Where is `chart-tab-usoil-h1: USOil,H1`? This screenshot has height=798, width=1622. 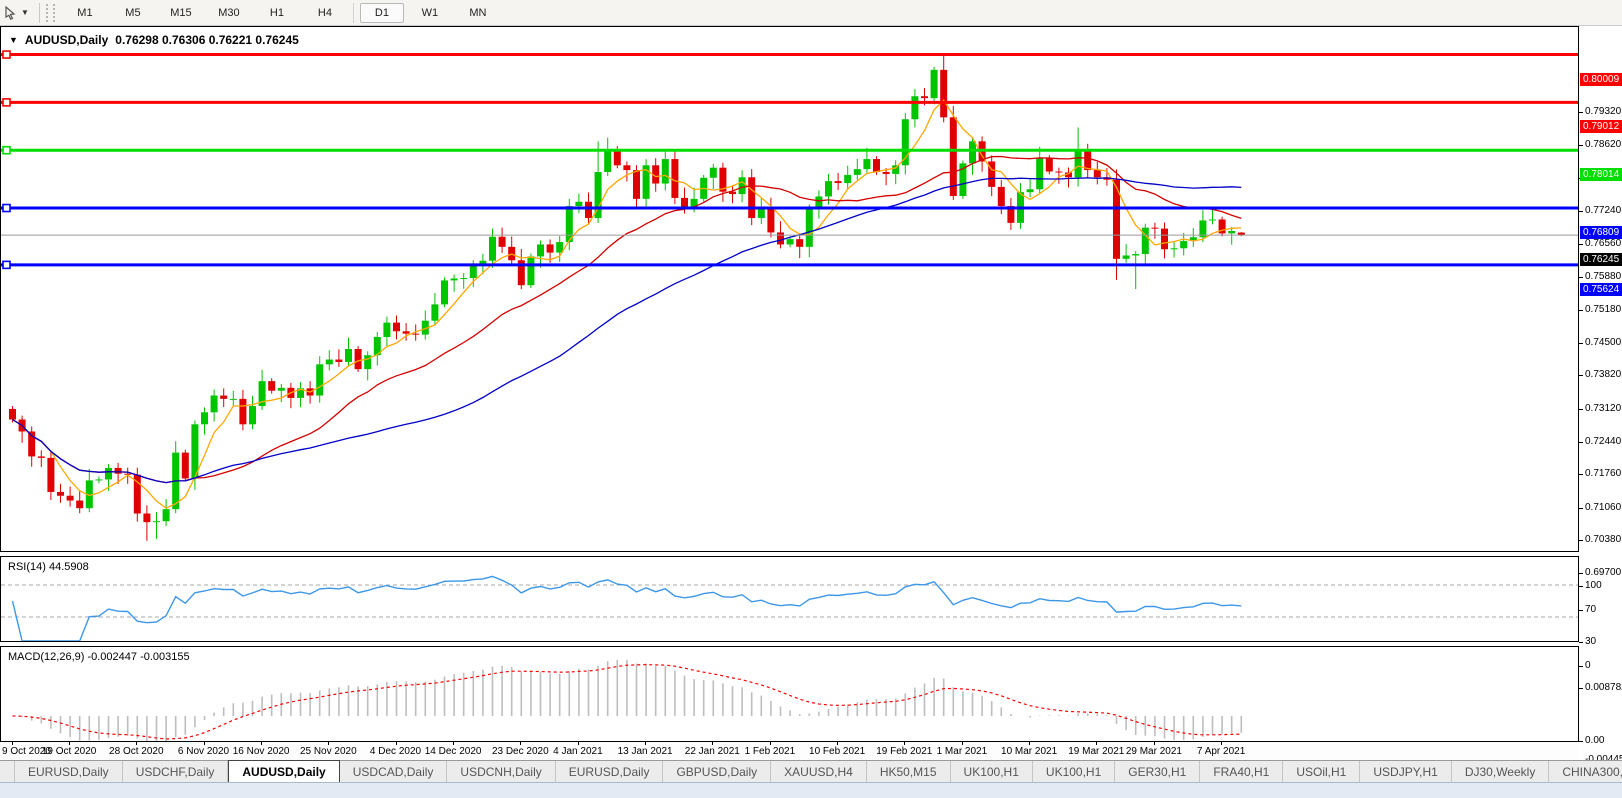 chart-tab-usoil-h1: USOil,H1 is located at coordinates (1322, 771).